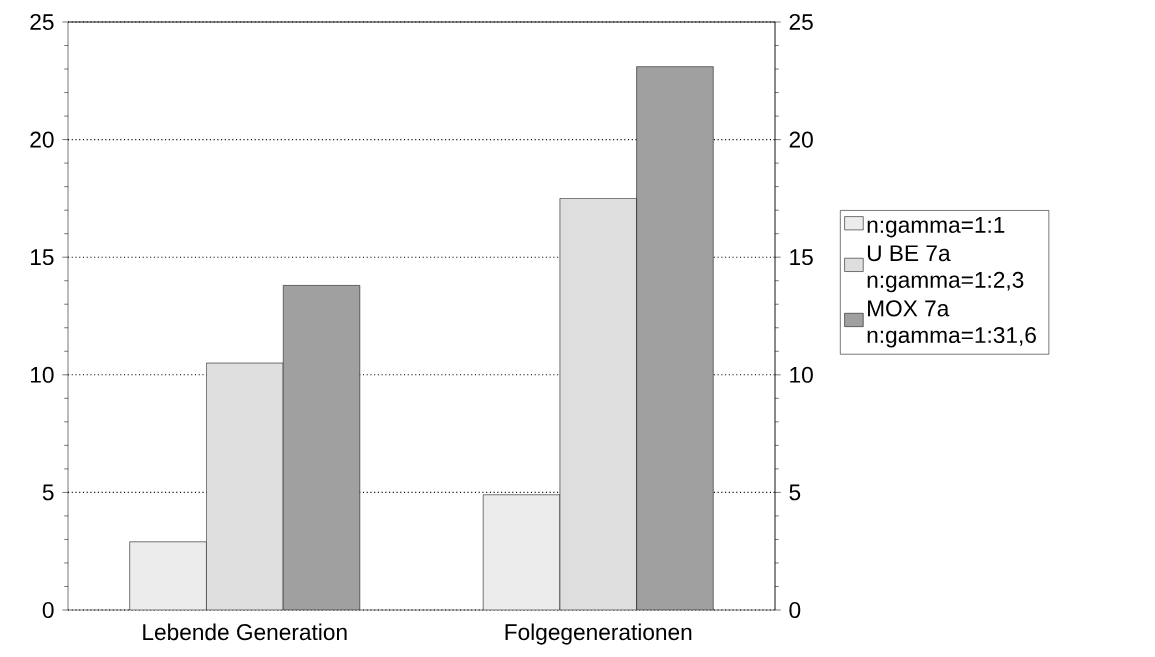 The image size is (1155, 657). What do you see at coordinates (801, 139) in the screenshot?
I see `y2-tick-label: 20` at bounding box center [801, 139].